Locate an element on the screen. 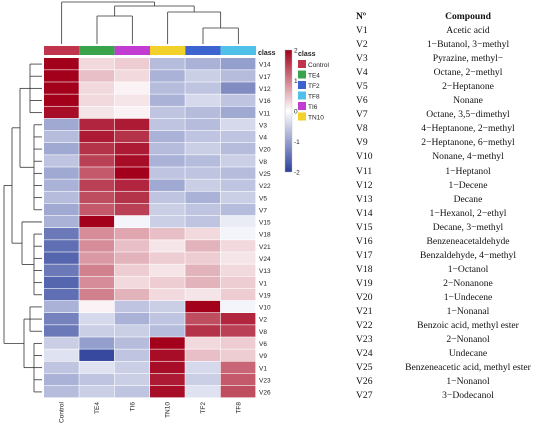  row-label: V4 is located at coordinates (263, 138).